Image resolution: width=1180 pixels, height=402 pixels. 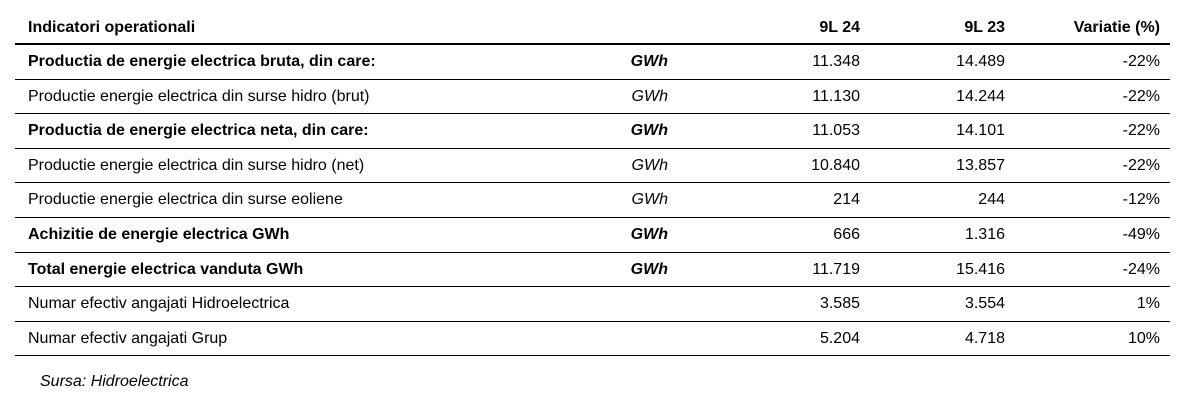 I want to click on row-cell: 14.244, so click(x=980, y=96).